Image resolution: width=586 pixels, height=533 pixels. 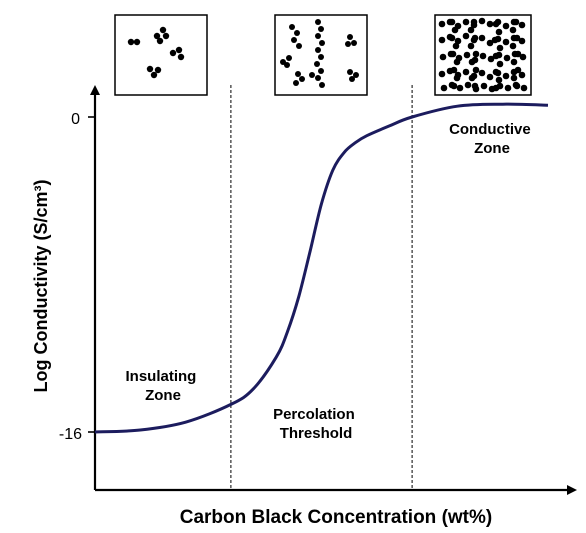 I want to click on y-axis-label: Log Conductivity (S/cm³), so click(x=41, y=286).